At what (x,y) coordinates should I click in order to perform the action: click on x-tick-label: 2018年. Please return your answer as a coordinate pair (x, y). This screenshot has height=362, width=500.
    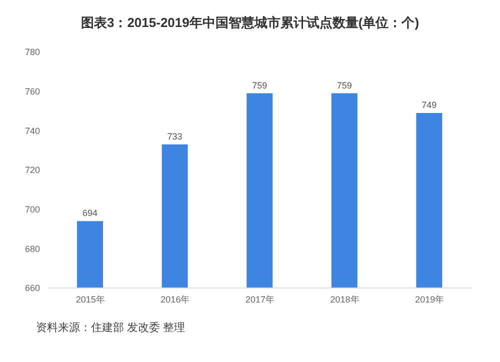
    Looking at the image, I should click on (345, 299).